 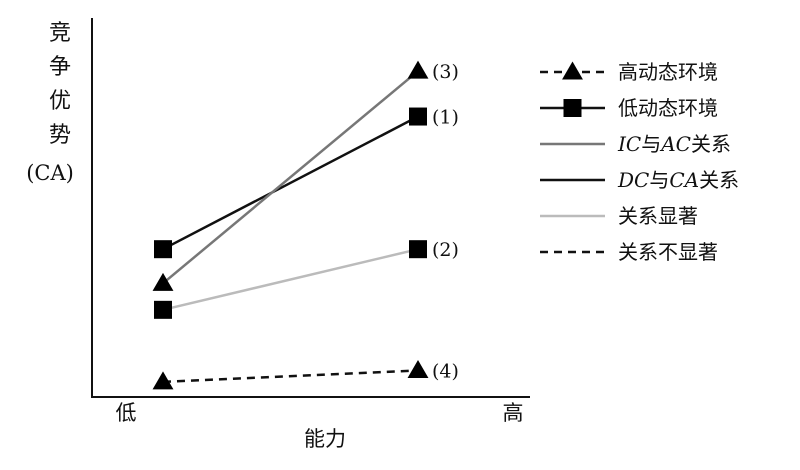 What do you see at coordinates (572, 108) in the screenshot?
I see `legend-marker-square` at bounding box center [572, 108].